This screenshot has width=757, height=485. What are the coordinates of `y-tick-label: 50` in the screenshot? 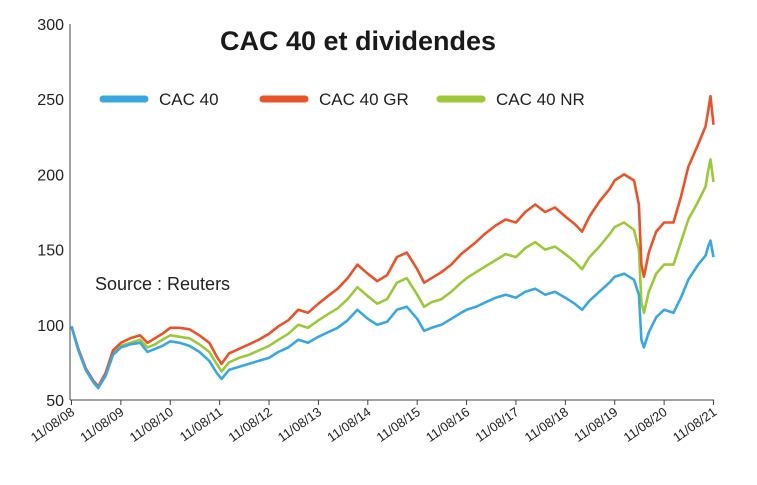 It's located at (55, 401).